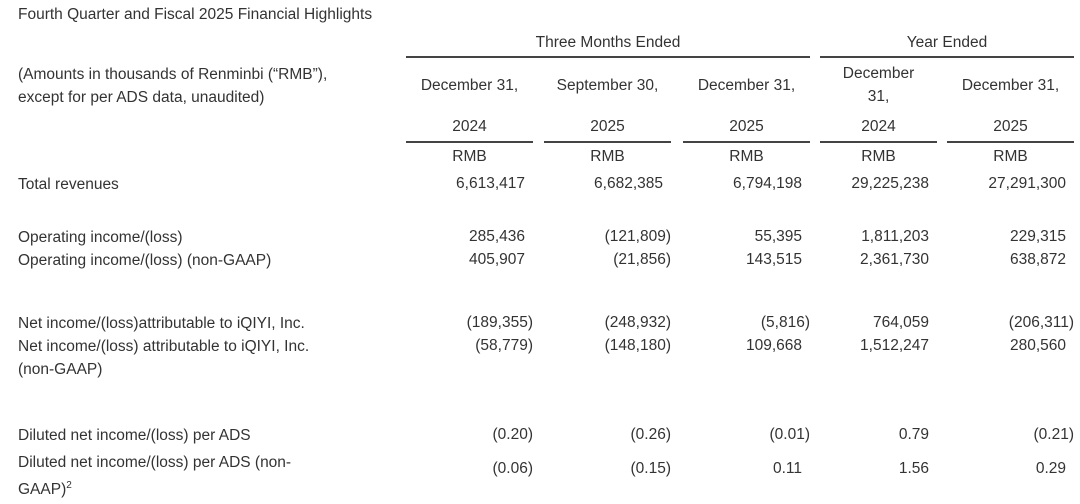  What do you see at coordinates (773, 345) in the screenshot?
I see `table-cell: 109,668` at bounding box center [773, 345].